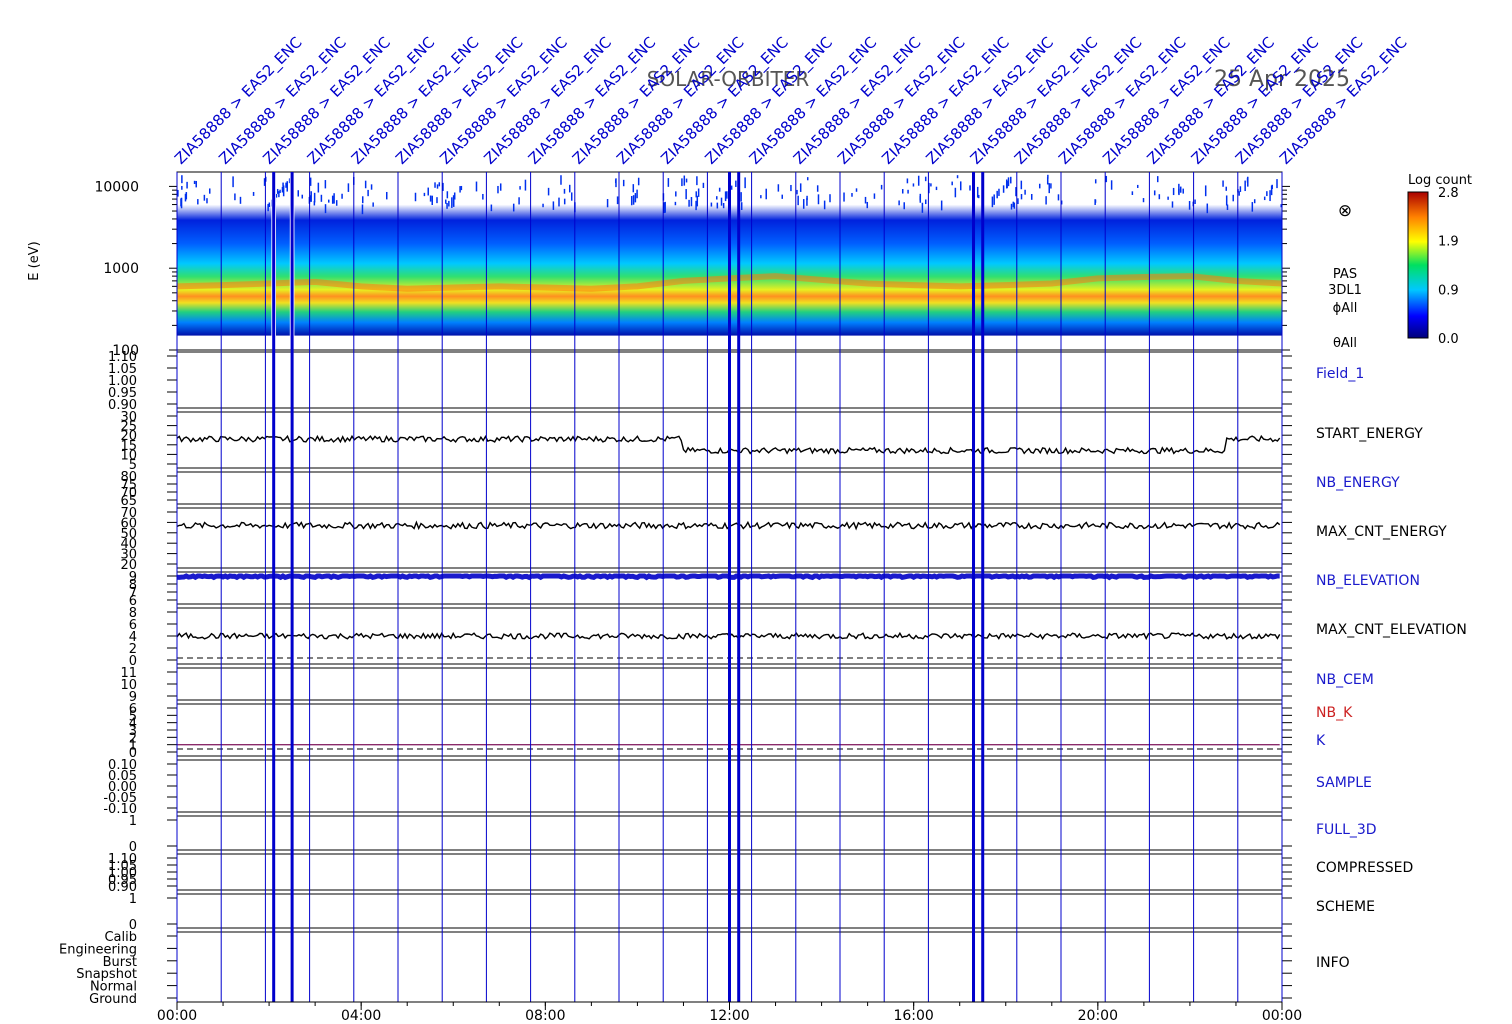 The width and height of the screenshot is (1512, 1024). Describe the element at coordinates (1418, 265) in the screenshot. I see `colorbar-scale` at that location.